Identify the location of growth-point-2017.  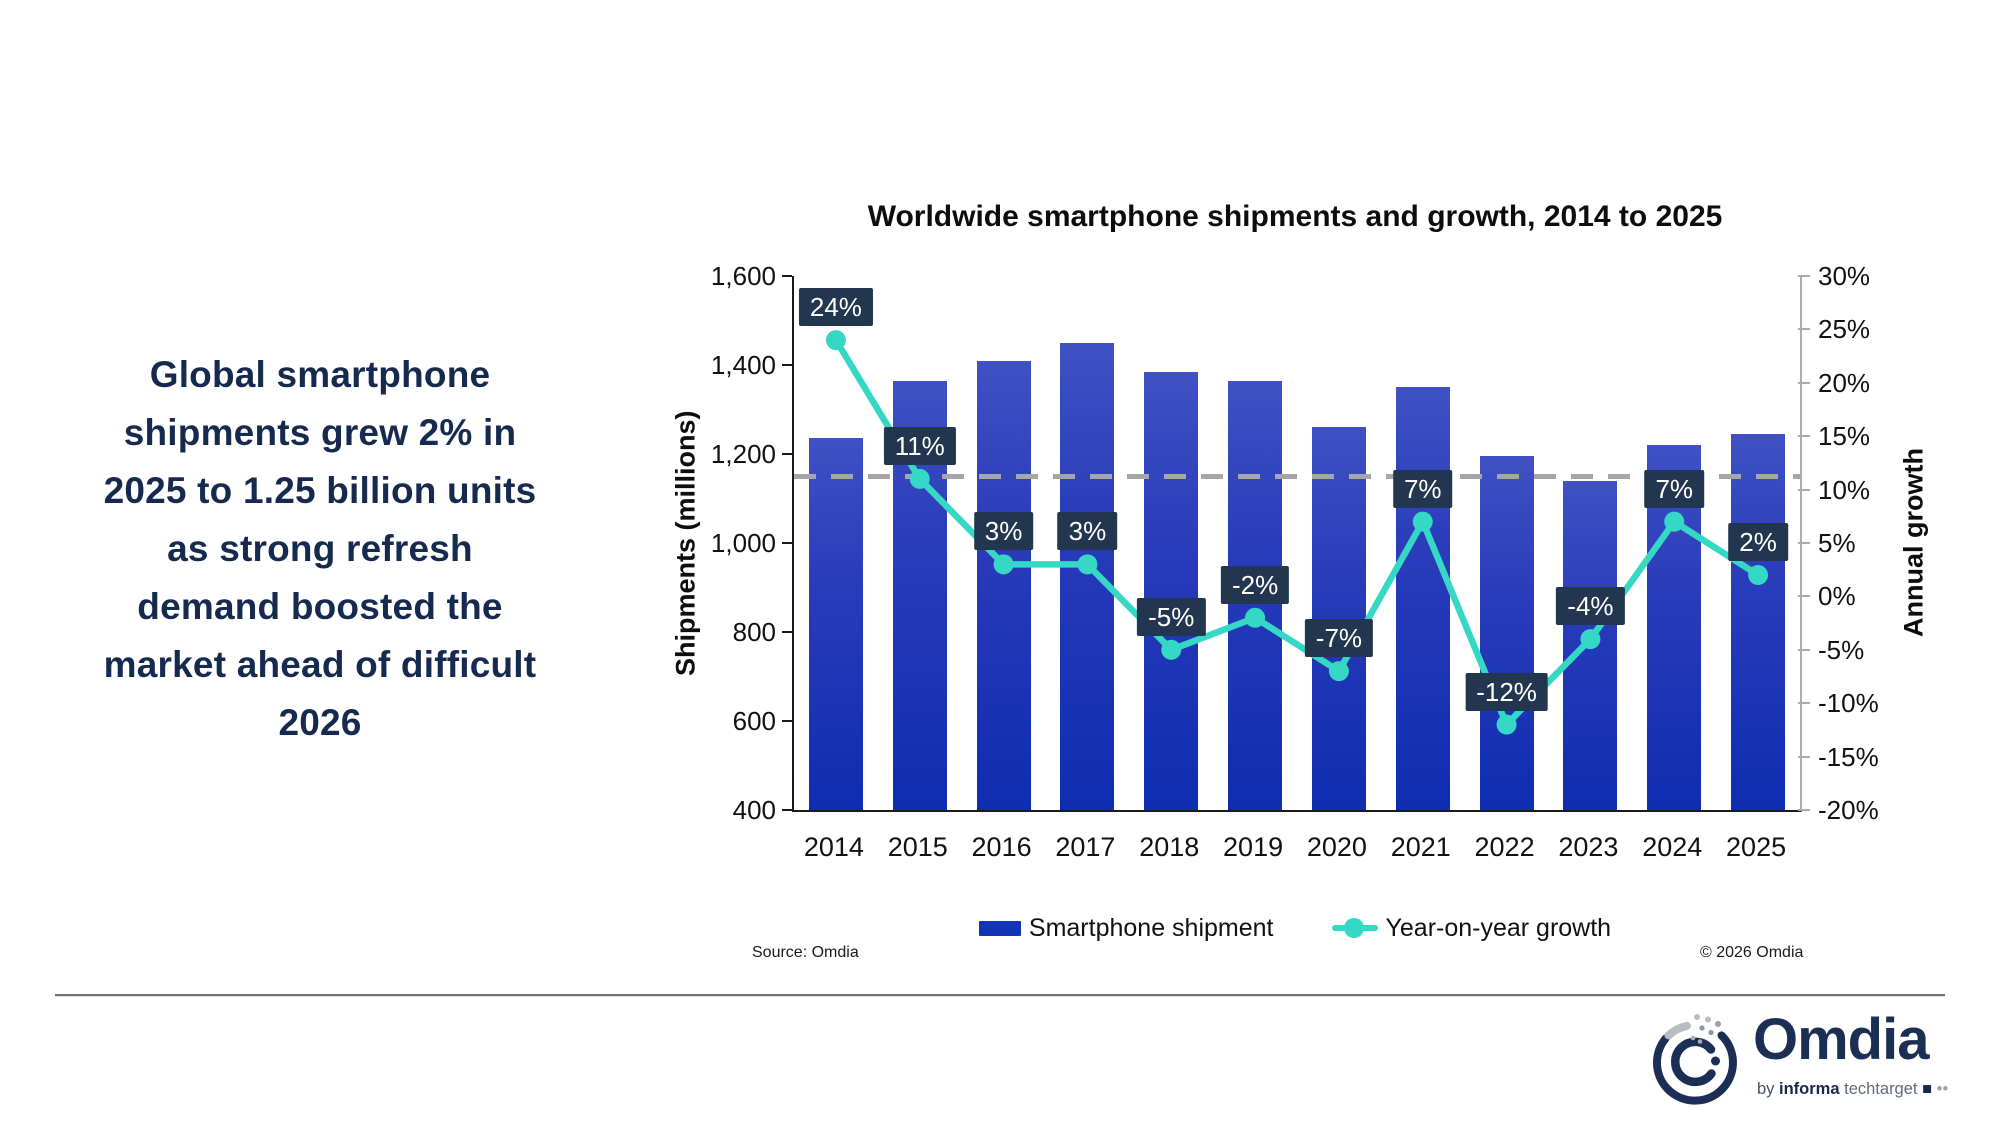
(1087, 564).